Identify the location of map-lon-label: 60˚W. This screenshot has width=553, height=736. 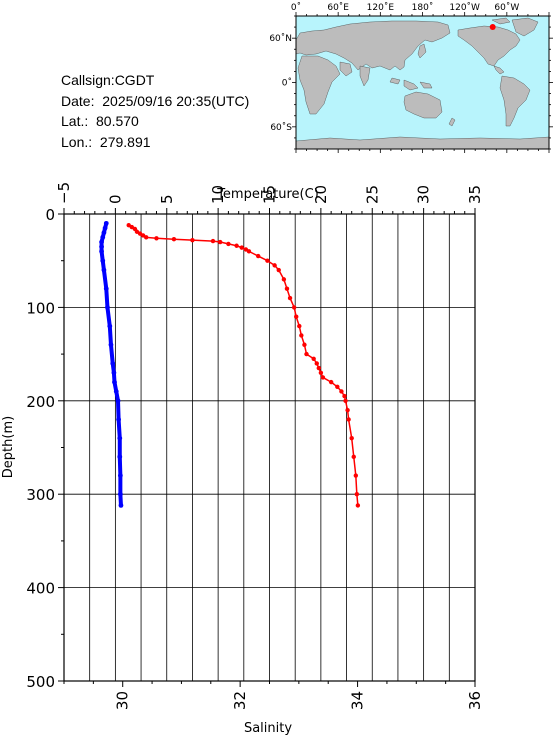
(506, 7).